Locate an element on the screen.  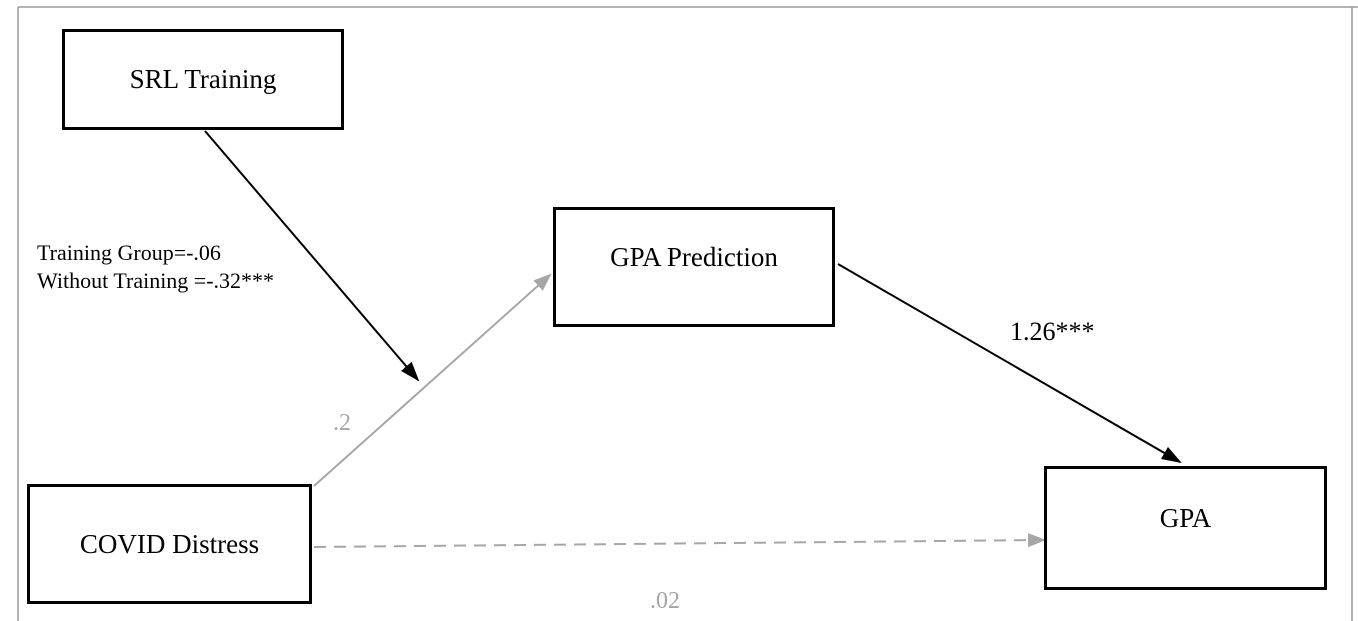
node-srl-training-label: SRL Training is located at coordinates (203, 79).